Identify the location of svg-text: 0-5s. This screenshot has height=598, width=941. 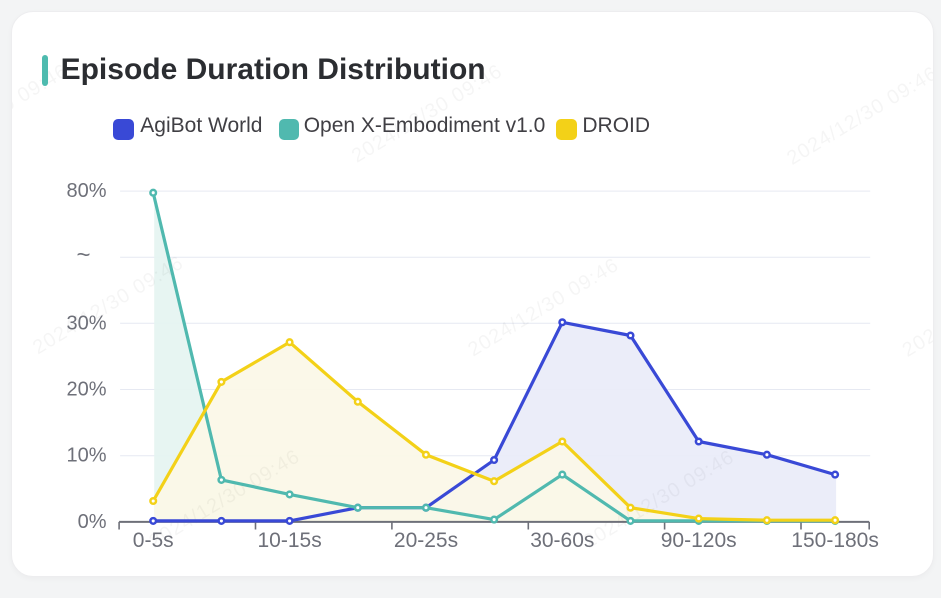
(153, 540).